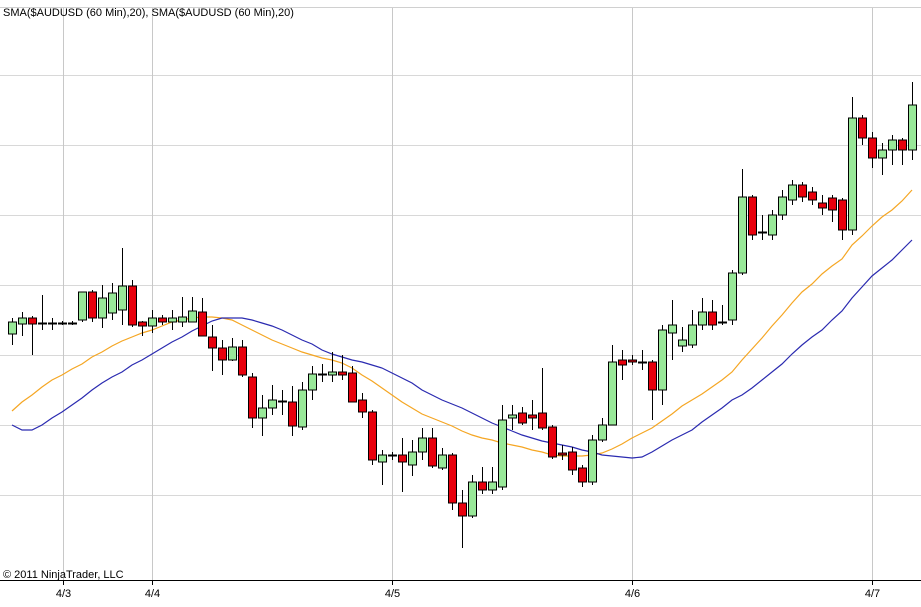 Image resolution: width=921 pixels, height=607 pixels. What do you see at coordinates (872, 594) in the screenshot?
I see `x-tick-label: 4/7` at bounding box center [872, 594].